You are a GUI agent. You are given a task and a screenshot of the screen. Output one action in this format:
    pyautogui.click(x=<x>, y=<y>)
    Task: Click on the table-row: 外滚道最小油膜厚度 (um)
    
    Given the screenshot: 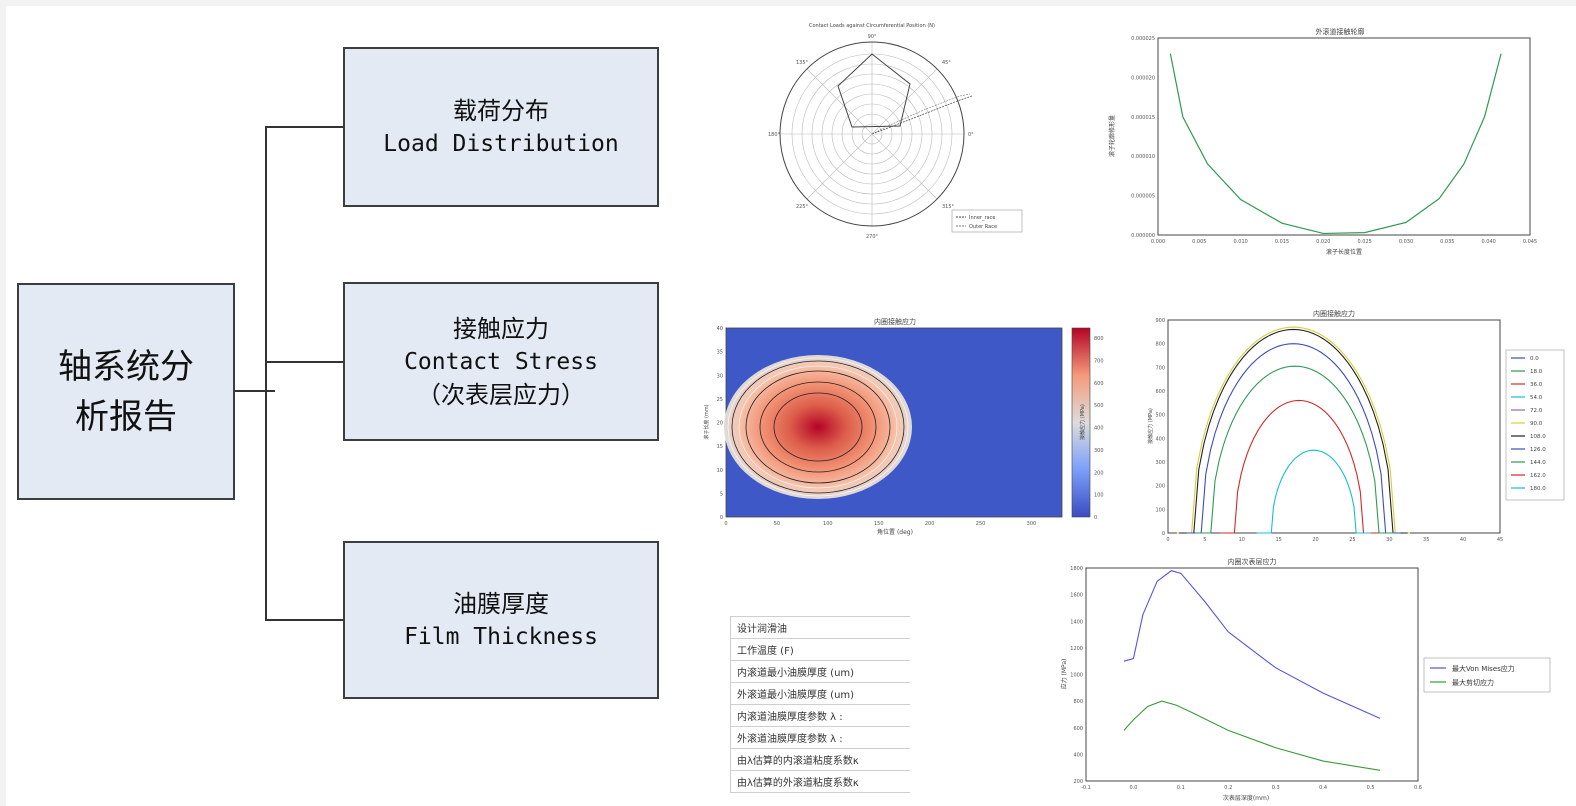 What is the action you would take?
    pyautogui.click(x=820, y=693)
    